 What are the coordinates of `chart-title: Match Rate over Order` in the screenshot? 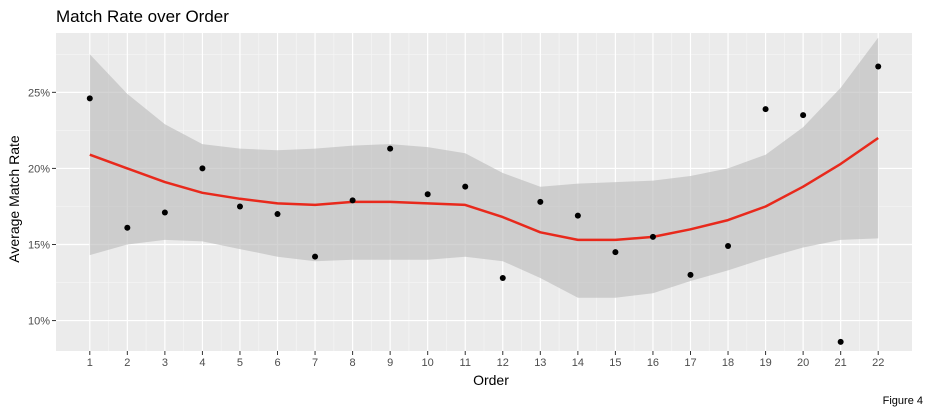 It's located at (142, 16).